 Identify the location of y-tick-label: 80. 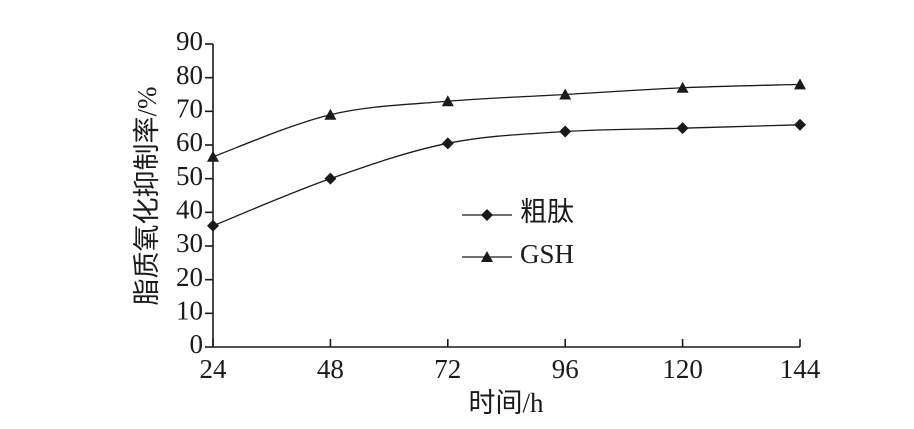
(189, 75).